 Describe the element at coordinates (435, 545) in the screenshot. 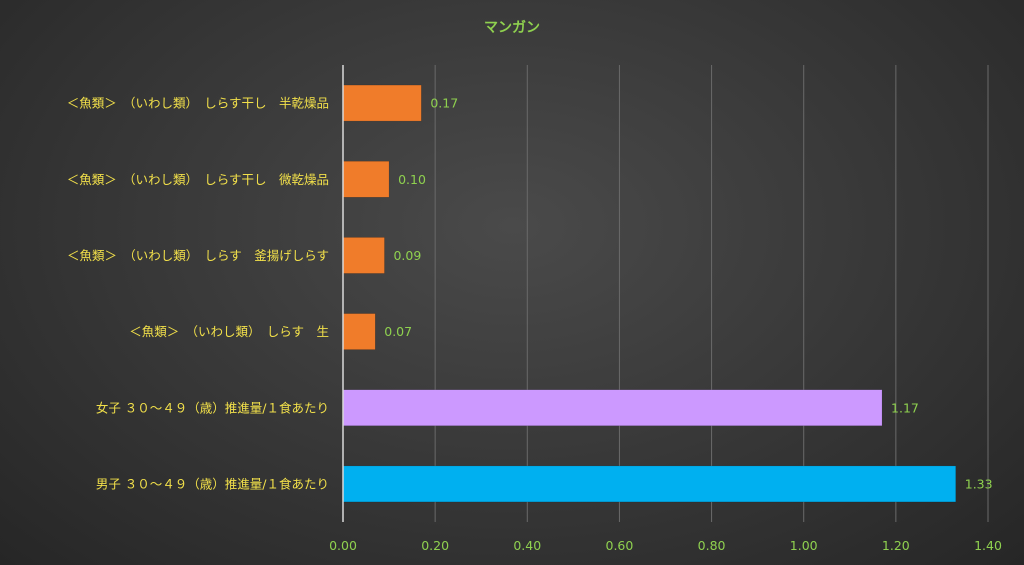

I see `x-tick-label: 0.20` at that location.